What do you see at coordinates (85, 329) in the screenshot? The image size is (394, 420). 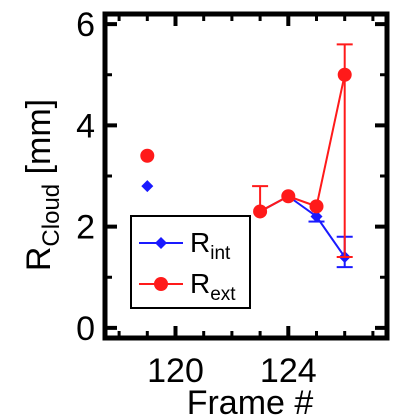 I see `y-tick-label: 0` at bounding box center [85, 329].